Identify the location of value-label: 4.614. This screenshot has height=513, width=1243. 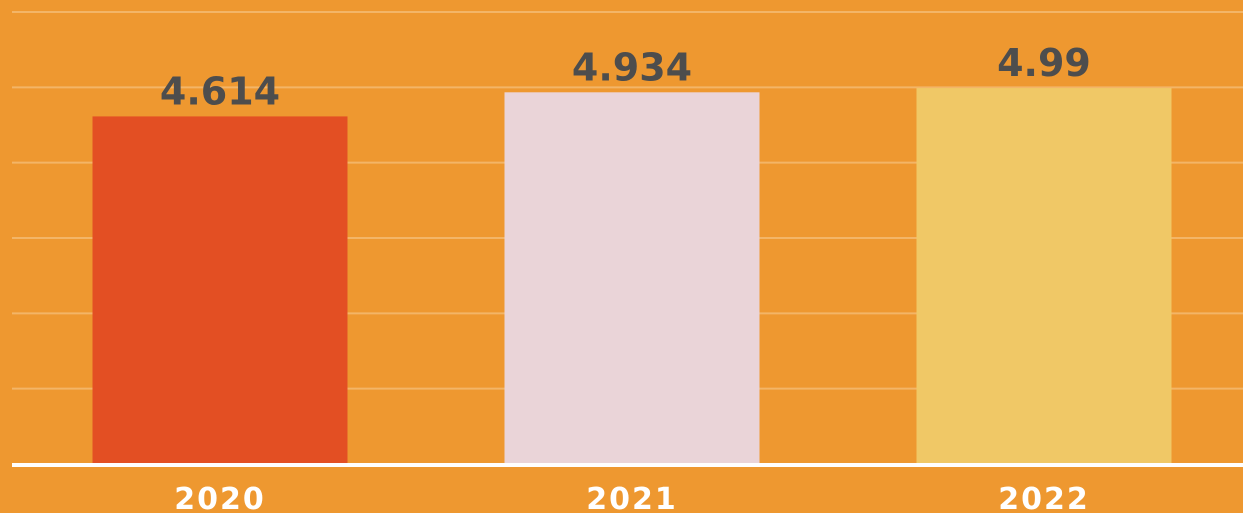
(220, 91).